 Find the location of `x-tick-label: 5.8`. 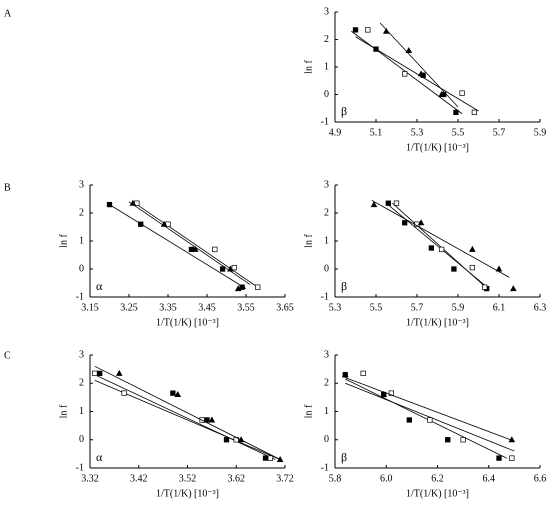

x-tick-label: 5.8 is located at coordinates (335, 478).